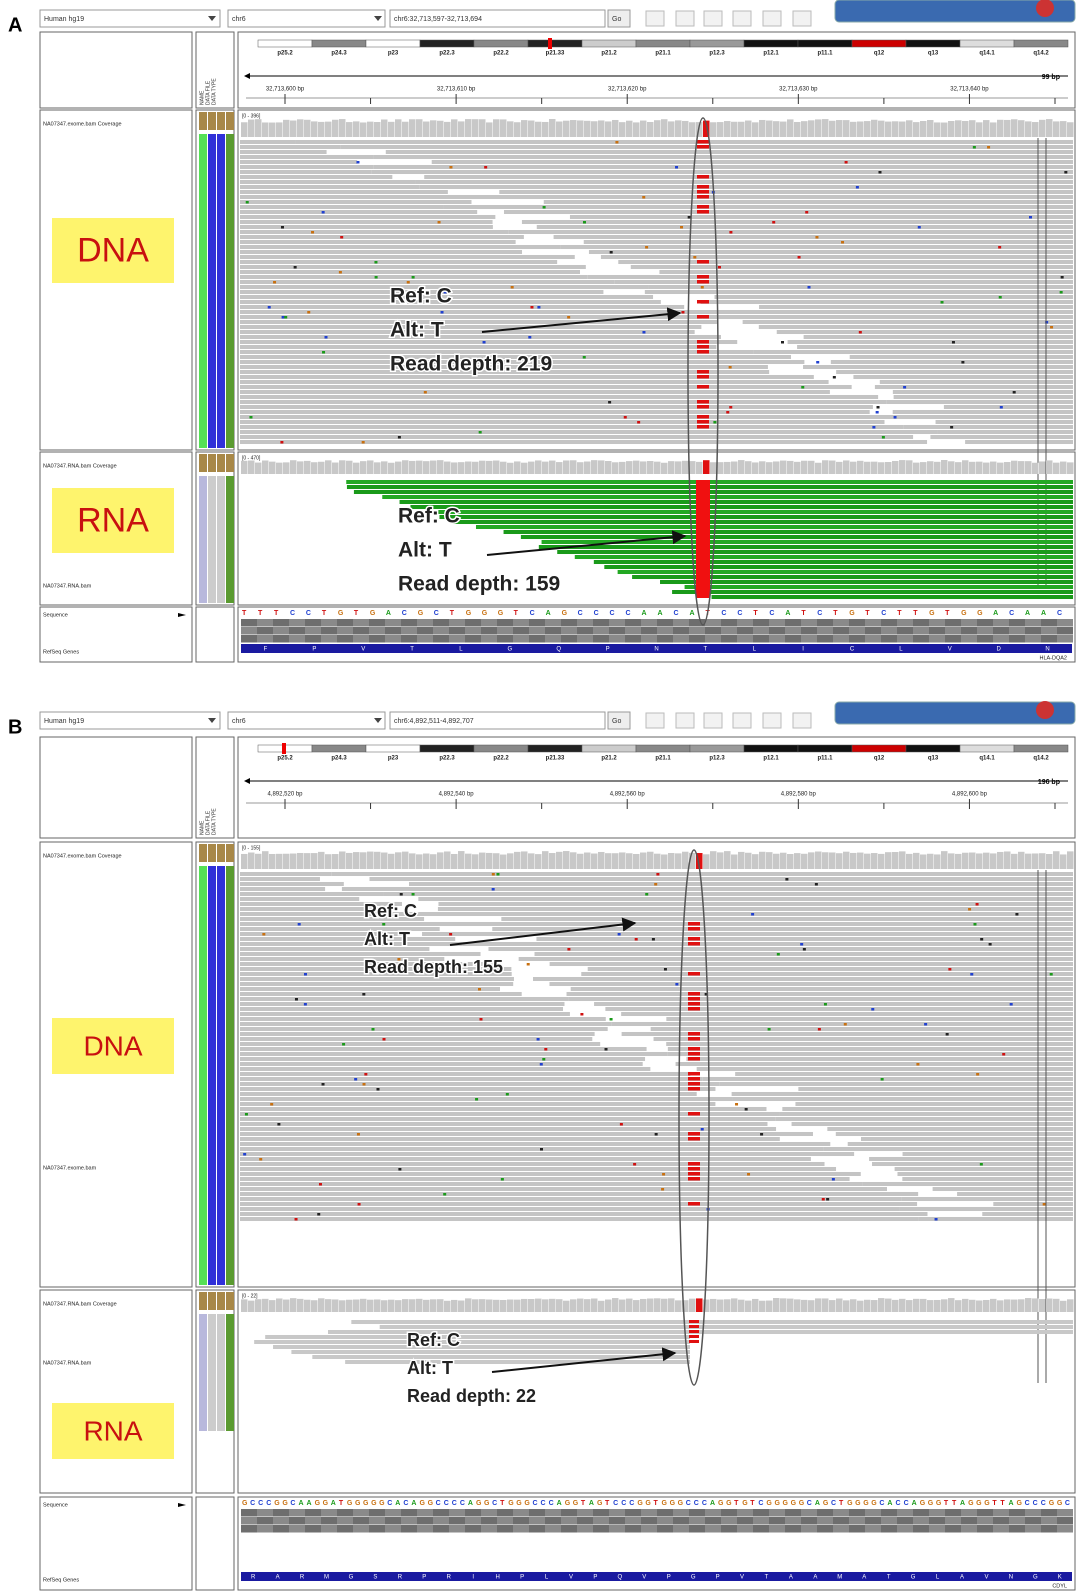 This screenshot has height=1591, width=1091. Describe the element at coordinates (430, 1368) in the screenshot. I see `annotation: Alt: T` at that location.